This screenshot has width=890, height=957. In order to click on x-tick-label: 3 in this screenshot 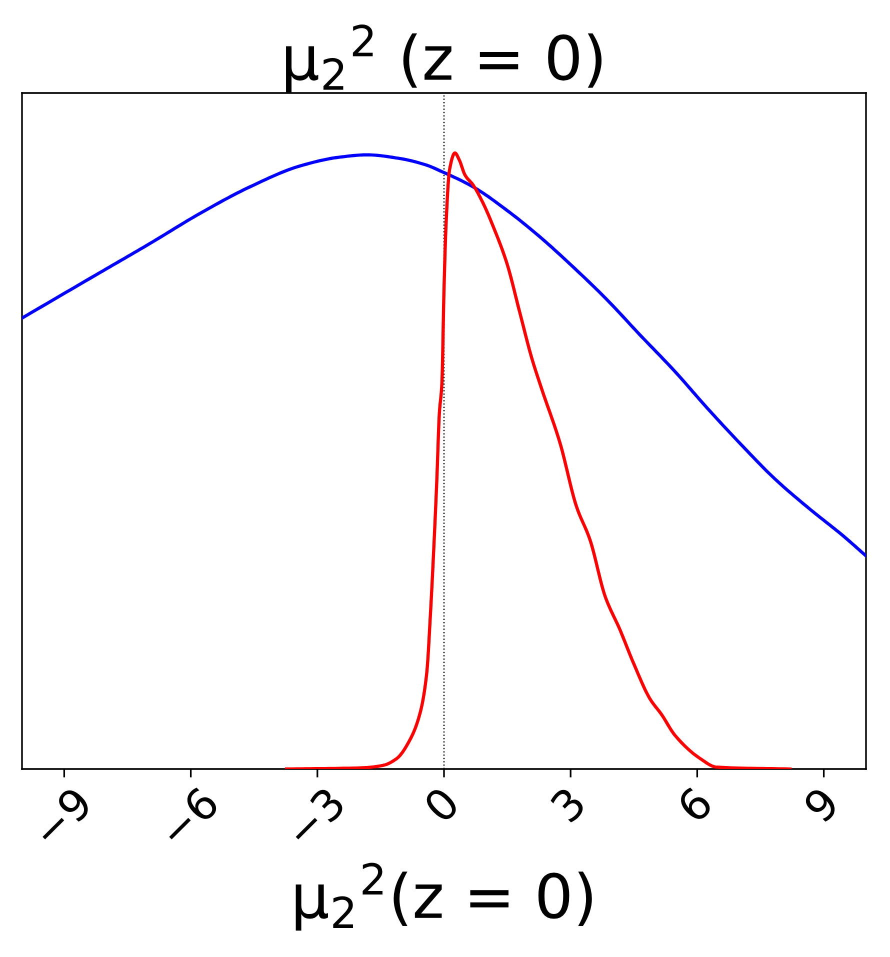, I will do `click(568, 805)`.